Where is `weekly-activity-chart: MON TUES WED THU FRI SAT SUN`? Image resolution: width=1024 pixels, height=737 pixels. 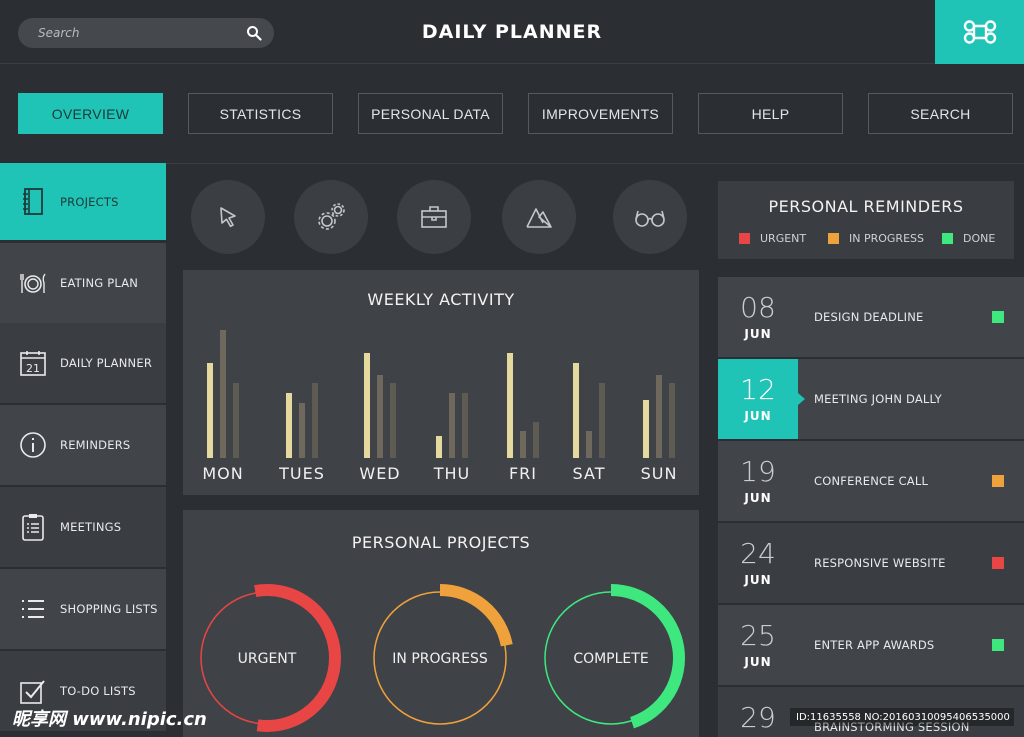 weekly-activity-chart: MON TUES WED THU FRI SAT SUN is located at coordinates (440, 406).